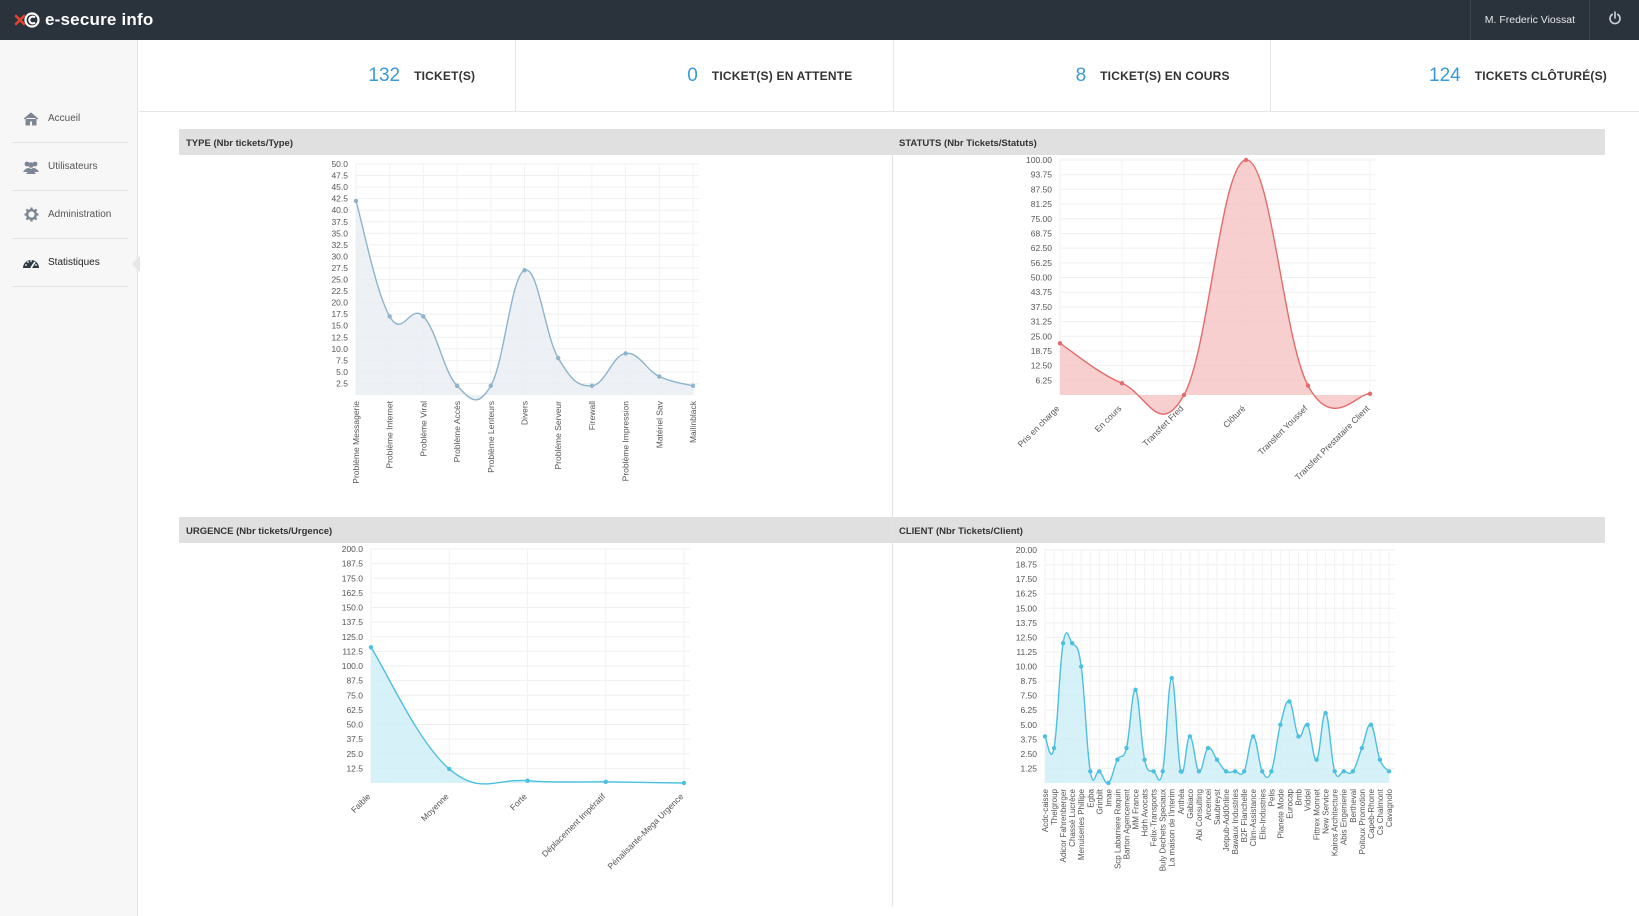 The image size is (1639, 916). Describe the element at coordinates (353, 593) in the screenshot. I see `y-tick-label: 162.5` at that location.